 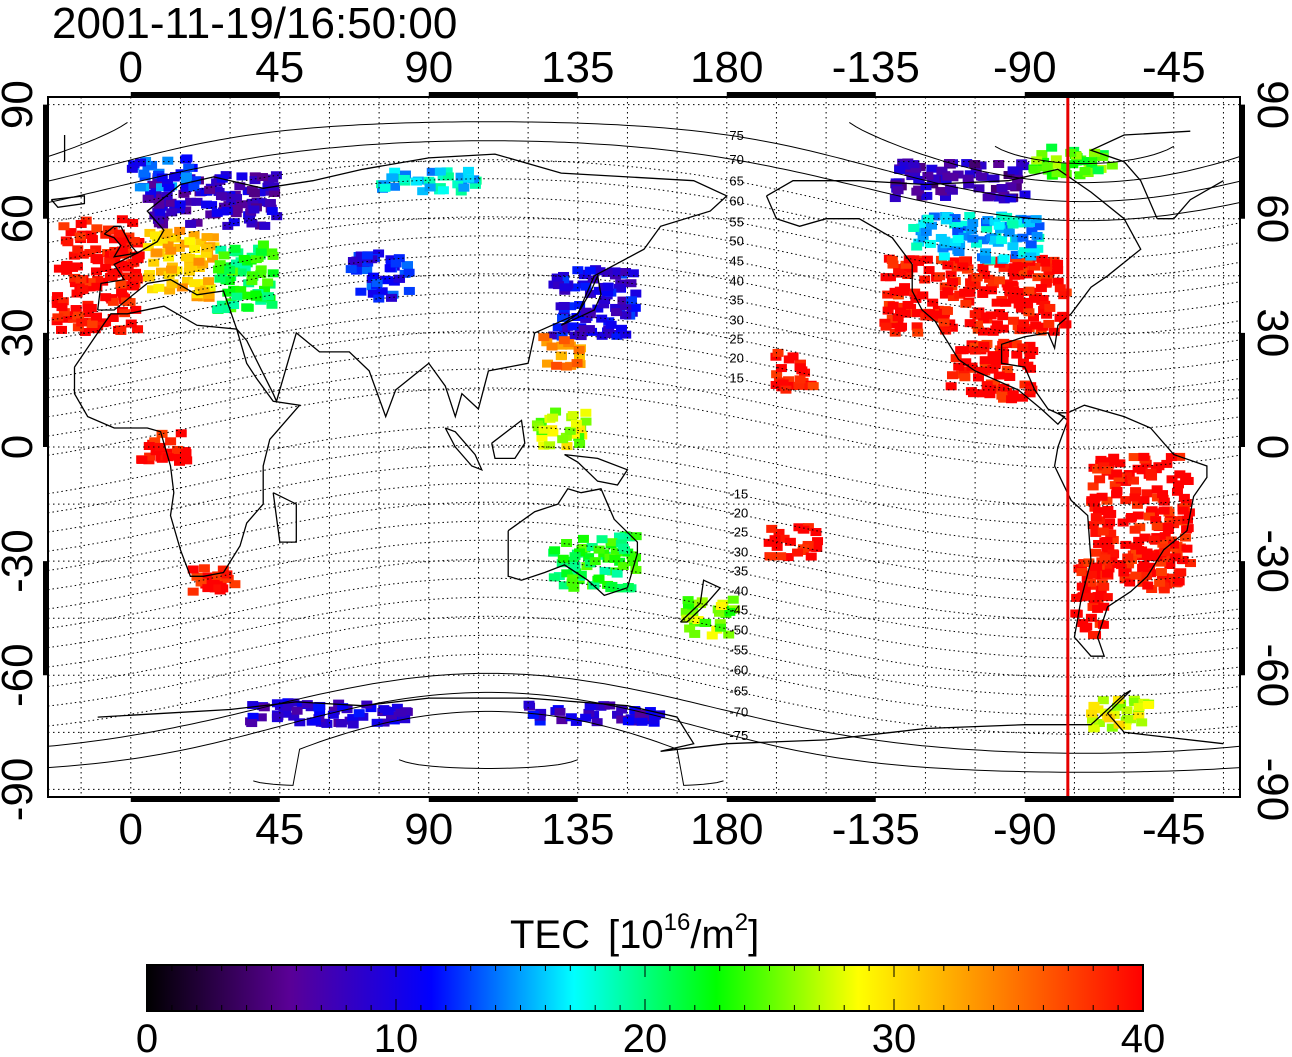 I want to click on right-latitude-label: 90, so click(x=1270, y=104).